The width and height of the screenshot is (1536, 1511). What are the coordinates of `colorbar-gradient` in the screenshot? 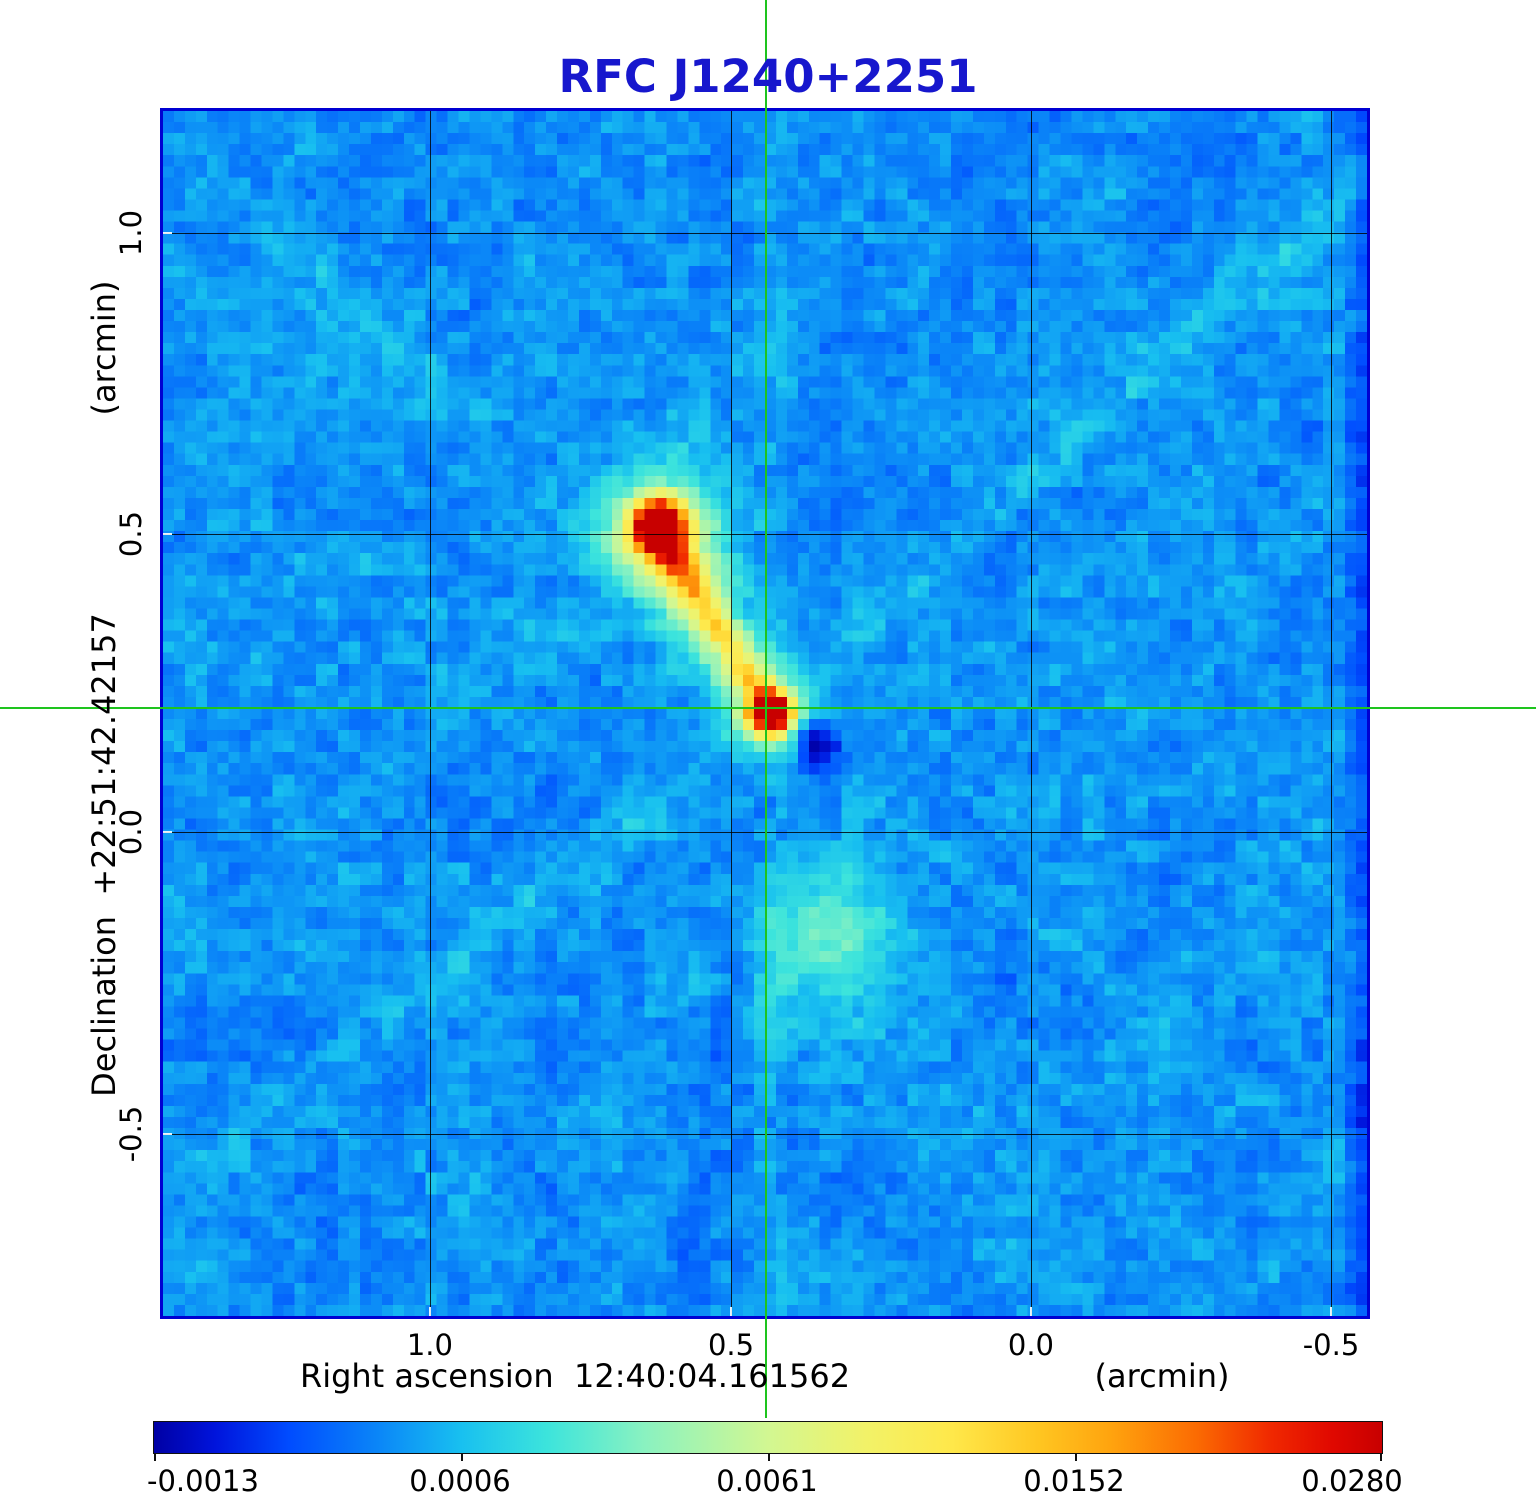 It's located at (768, 1437).